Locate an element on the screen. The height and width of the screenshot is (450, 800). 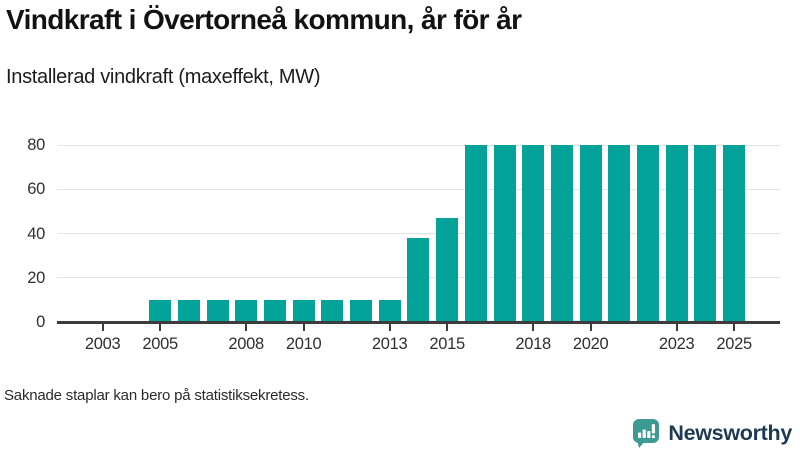
brand-logo: Newsworthy is located at coordinates (712, 433).